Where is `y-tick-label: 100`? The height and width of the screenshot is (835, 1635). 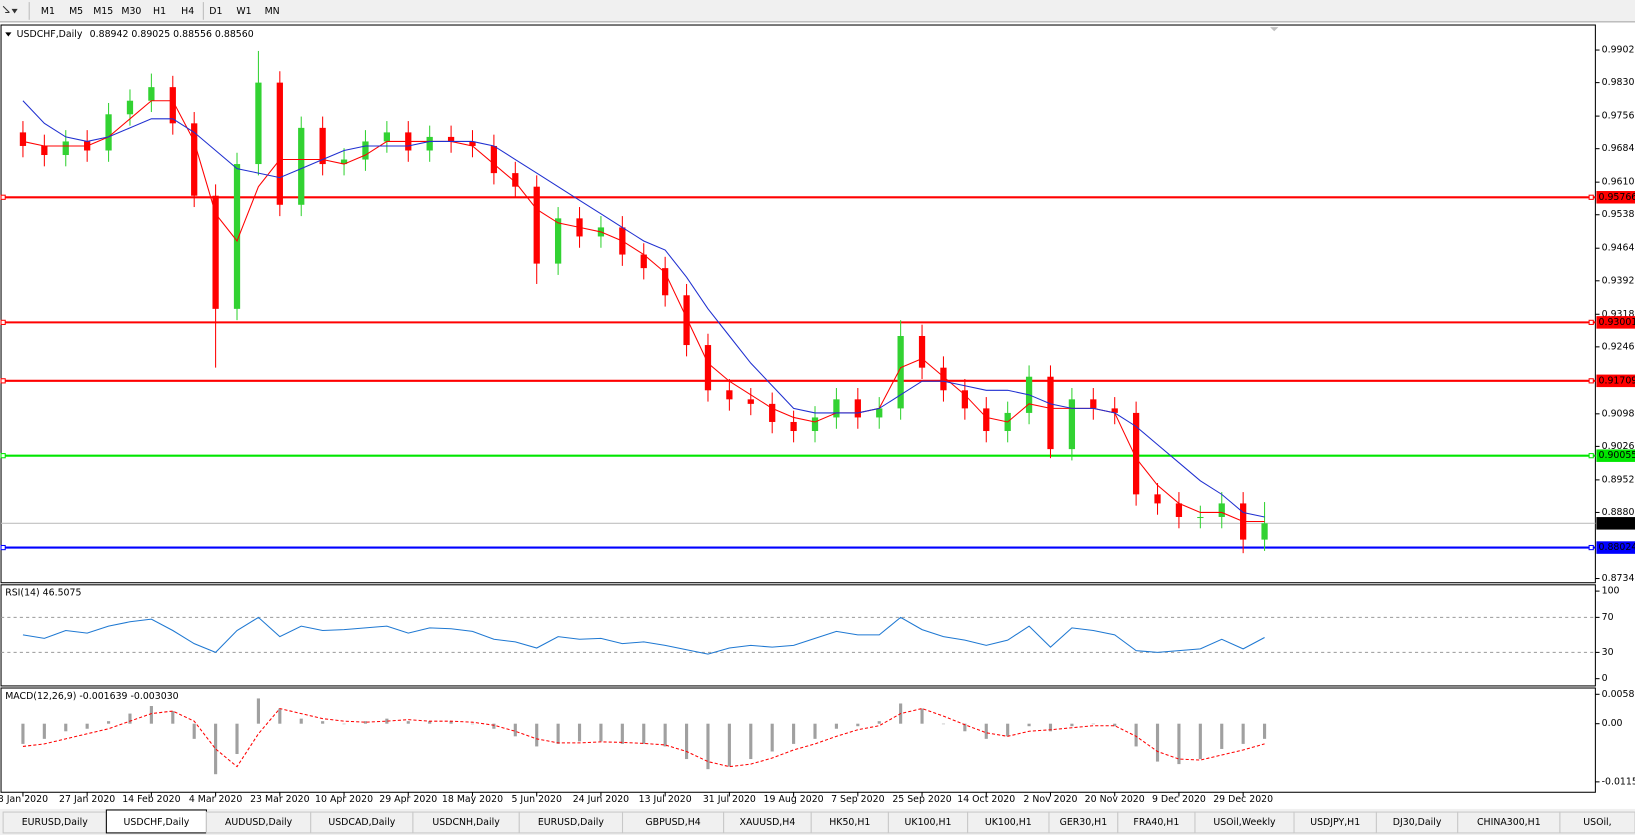 y-tick-label: 100 is located at coordinates (1611, 591).